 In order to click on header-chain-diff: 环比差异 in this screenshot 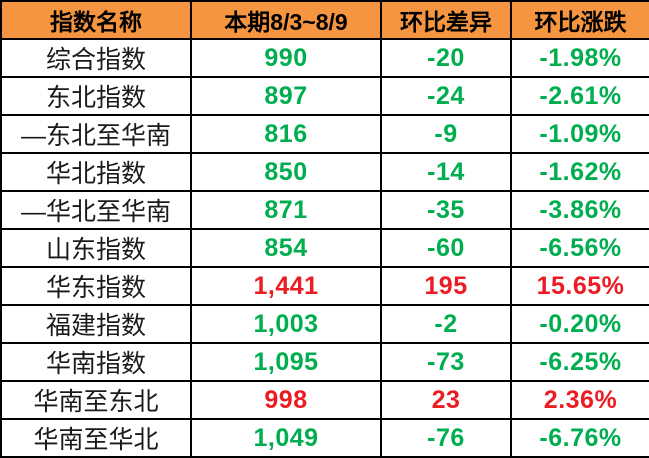, I will do `click(446, 20)`.